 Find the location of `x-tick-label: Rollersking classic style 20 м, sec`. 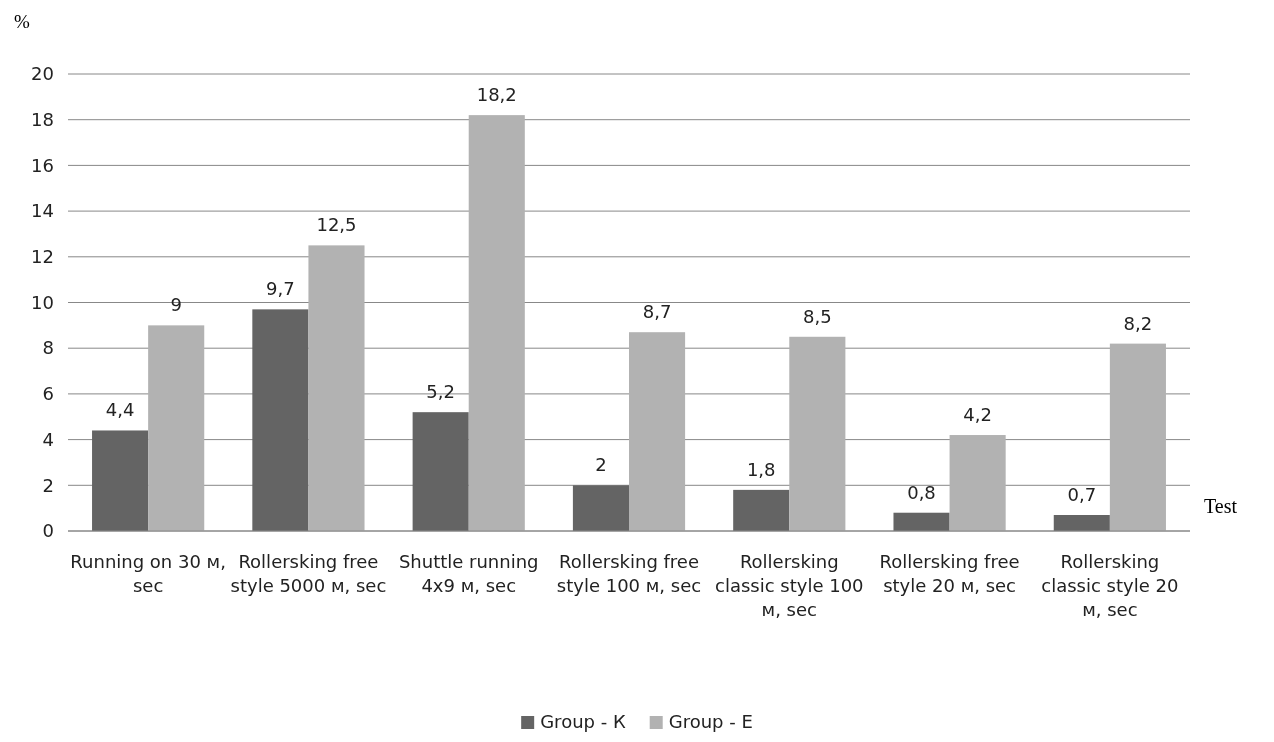

x-tick-label: Rollersking classic style 20 м, sec is located at coordinates (1110, 585).